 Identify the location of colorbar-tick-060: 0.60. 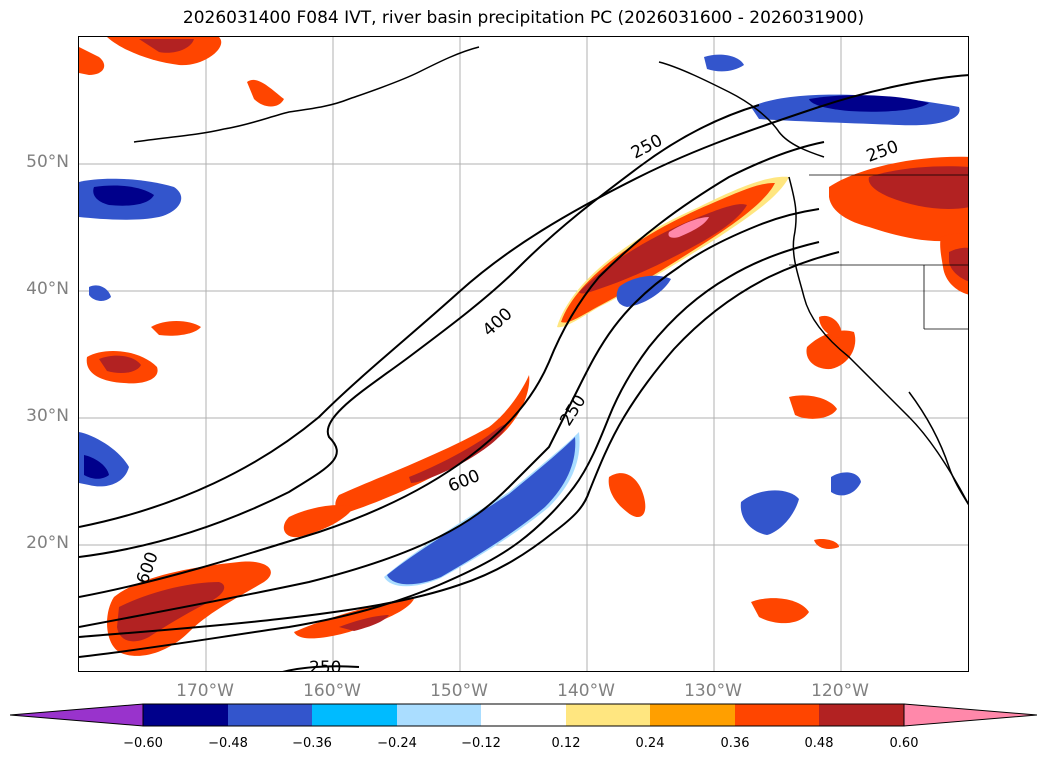
(904, 743).